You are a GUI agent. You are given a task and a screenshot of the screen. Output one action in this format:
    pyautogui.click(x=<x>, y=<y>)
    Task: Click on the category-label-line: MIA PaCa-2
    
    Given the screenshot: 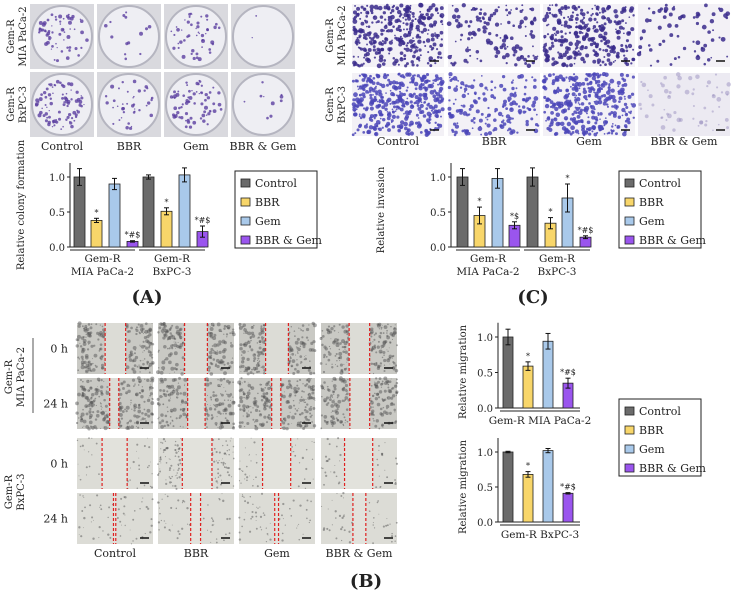 What is the action you would take?
    pyautogui.click(x=102, y=272)
    